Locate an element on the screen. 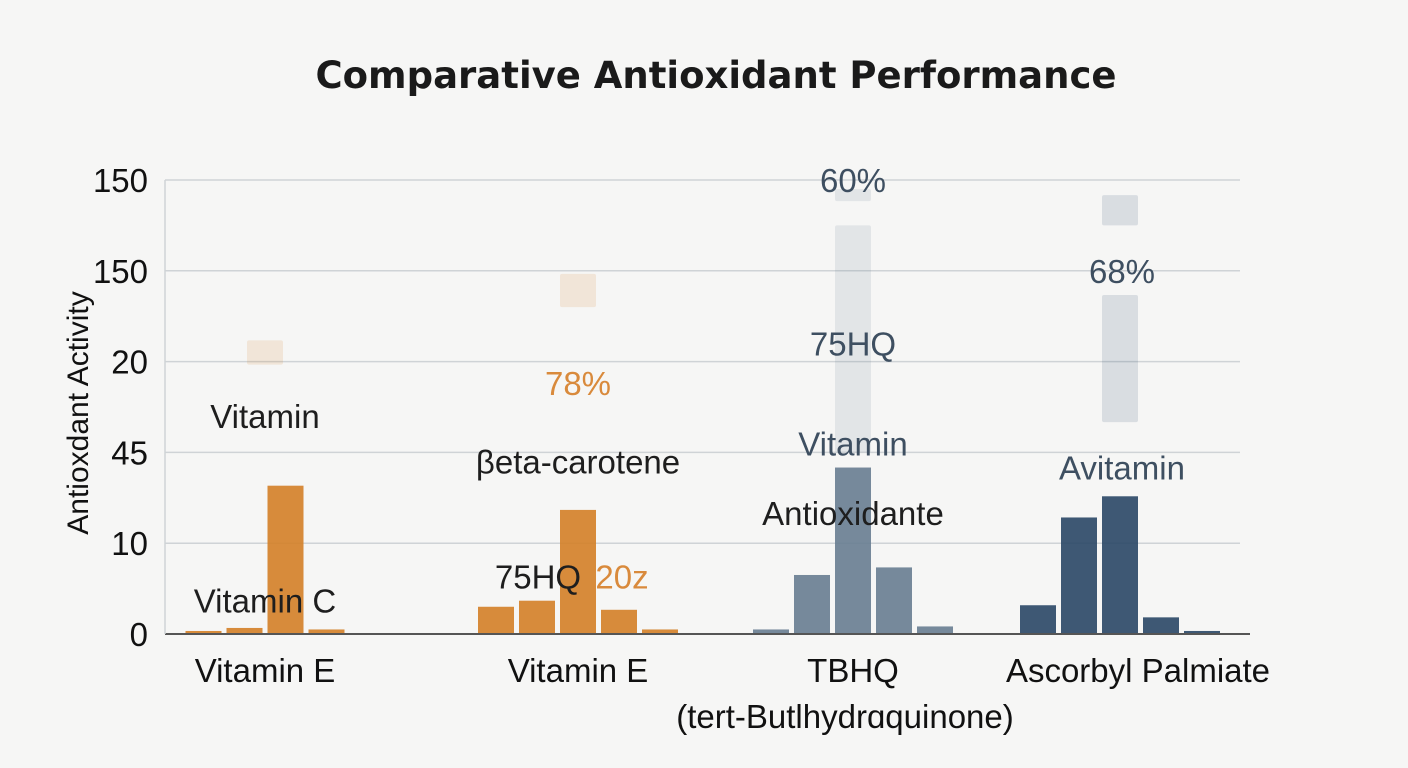  y-tick-label: 10 is located at coordinates (129, 543).